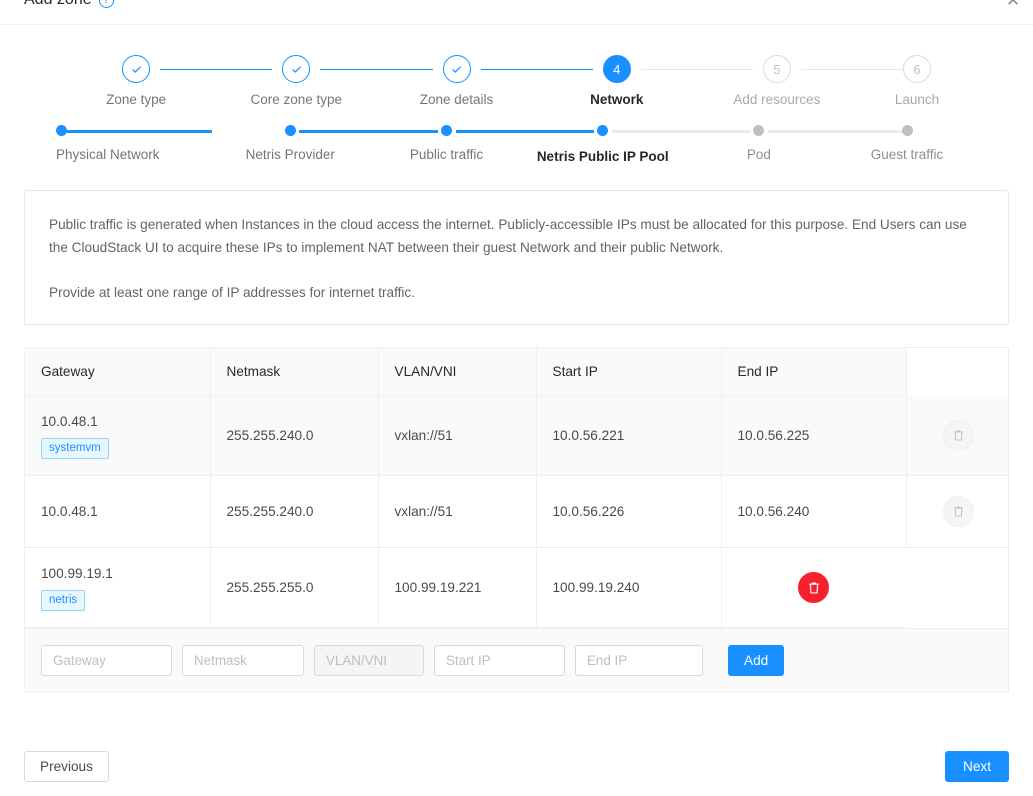  What do you see at coordinates (484, 81) in the screenshot?
I see `step-zone-details: Zone details` at bounding box center [484, 81].